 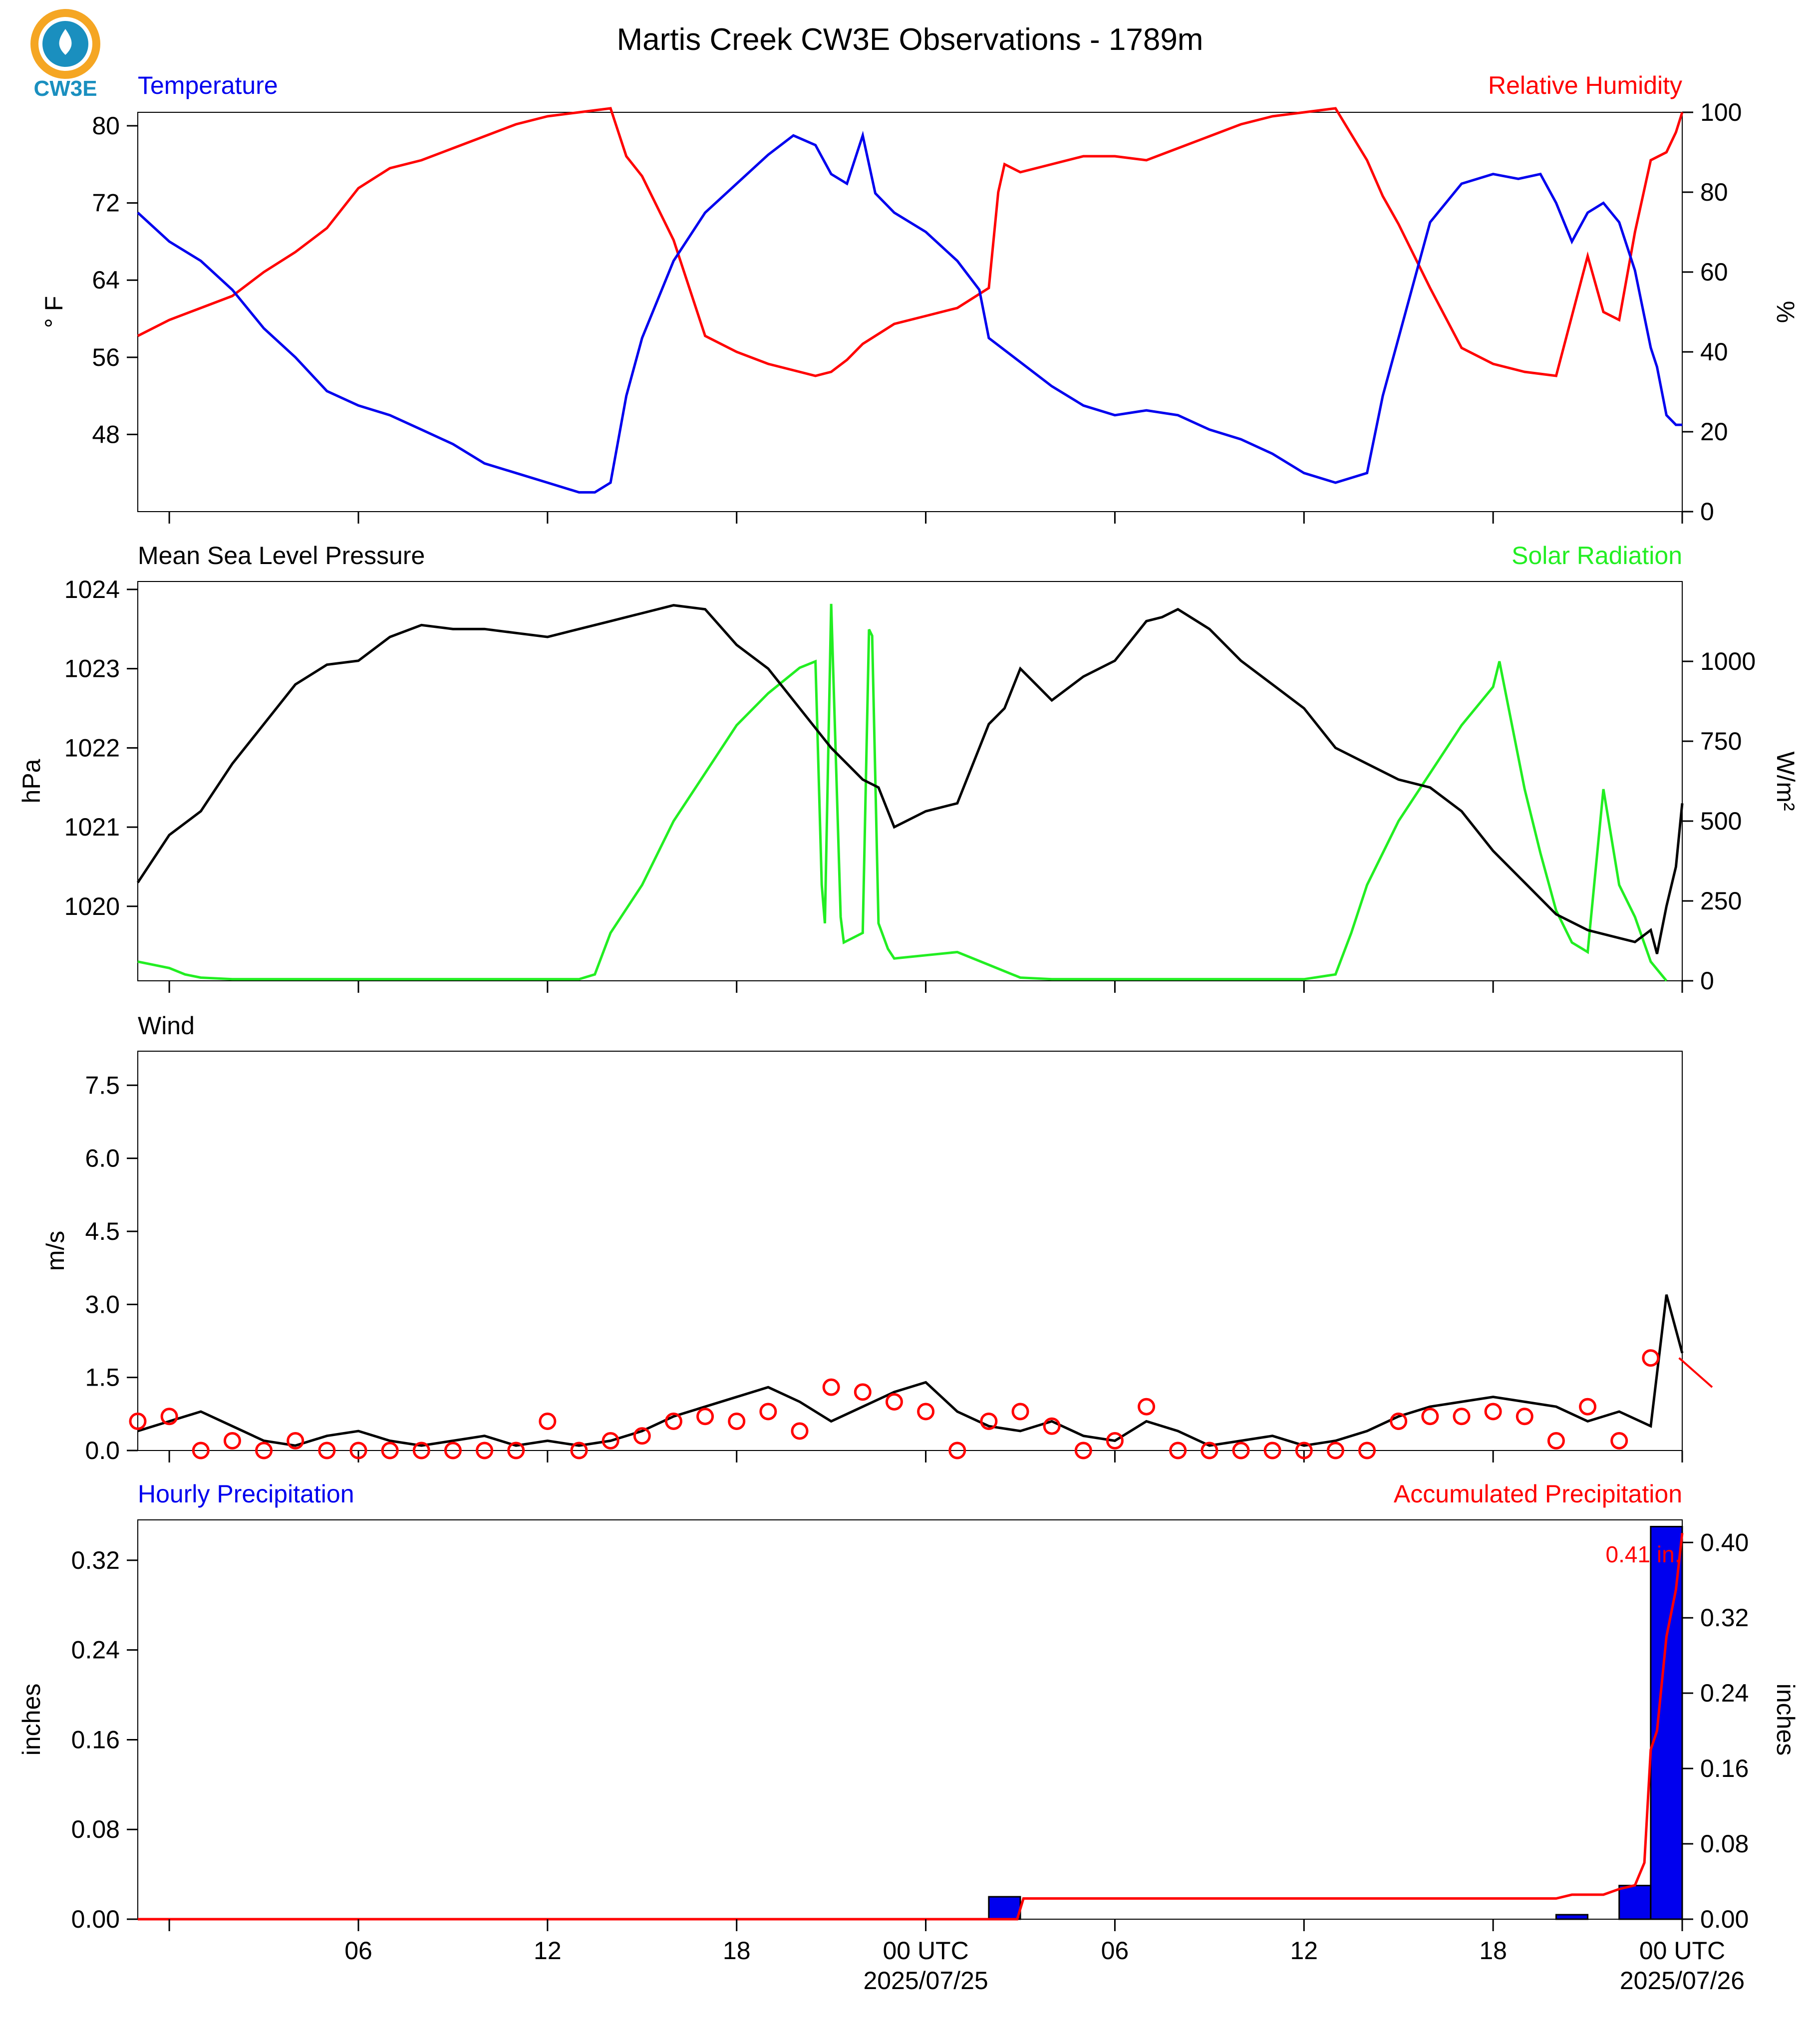 What do you see at coordinates (95, 1650) in the screenshot?
I see `y-tick-label: 0.24` at bounding box center [95, 1650].